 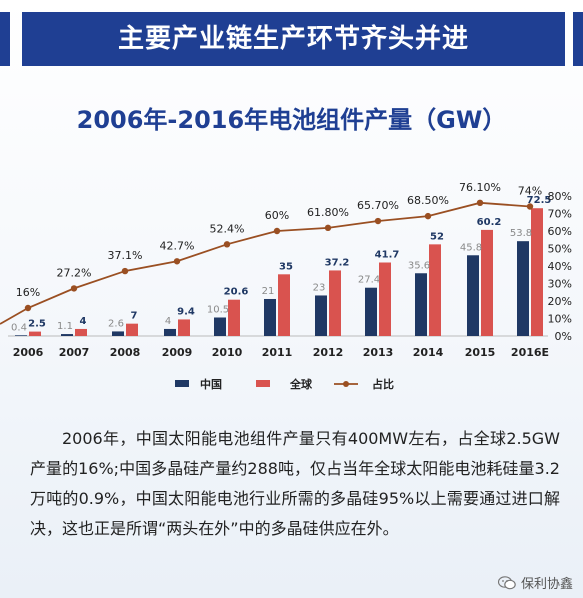 What do you see at coordinates (530, 191) in the screenshot?
I see `share-label-2016E: 74%` at bounding box center [530, 191].